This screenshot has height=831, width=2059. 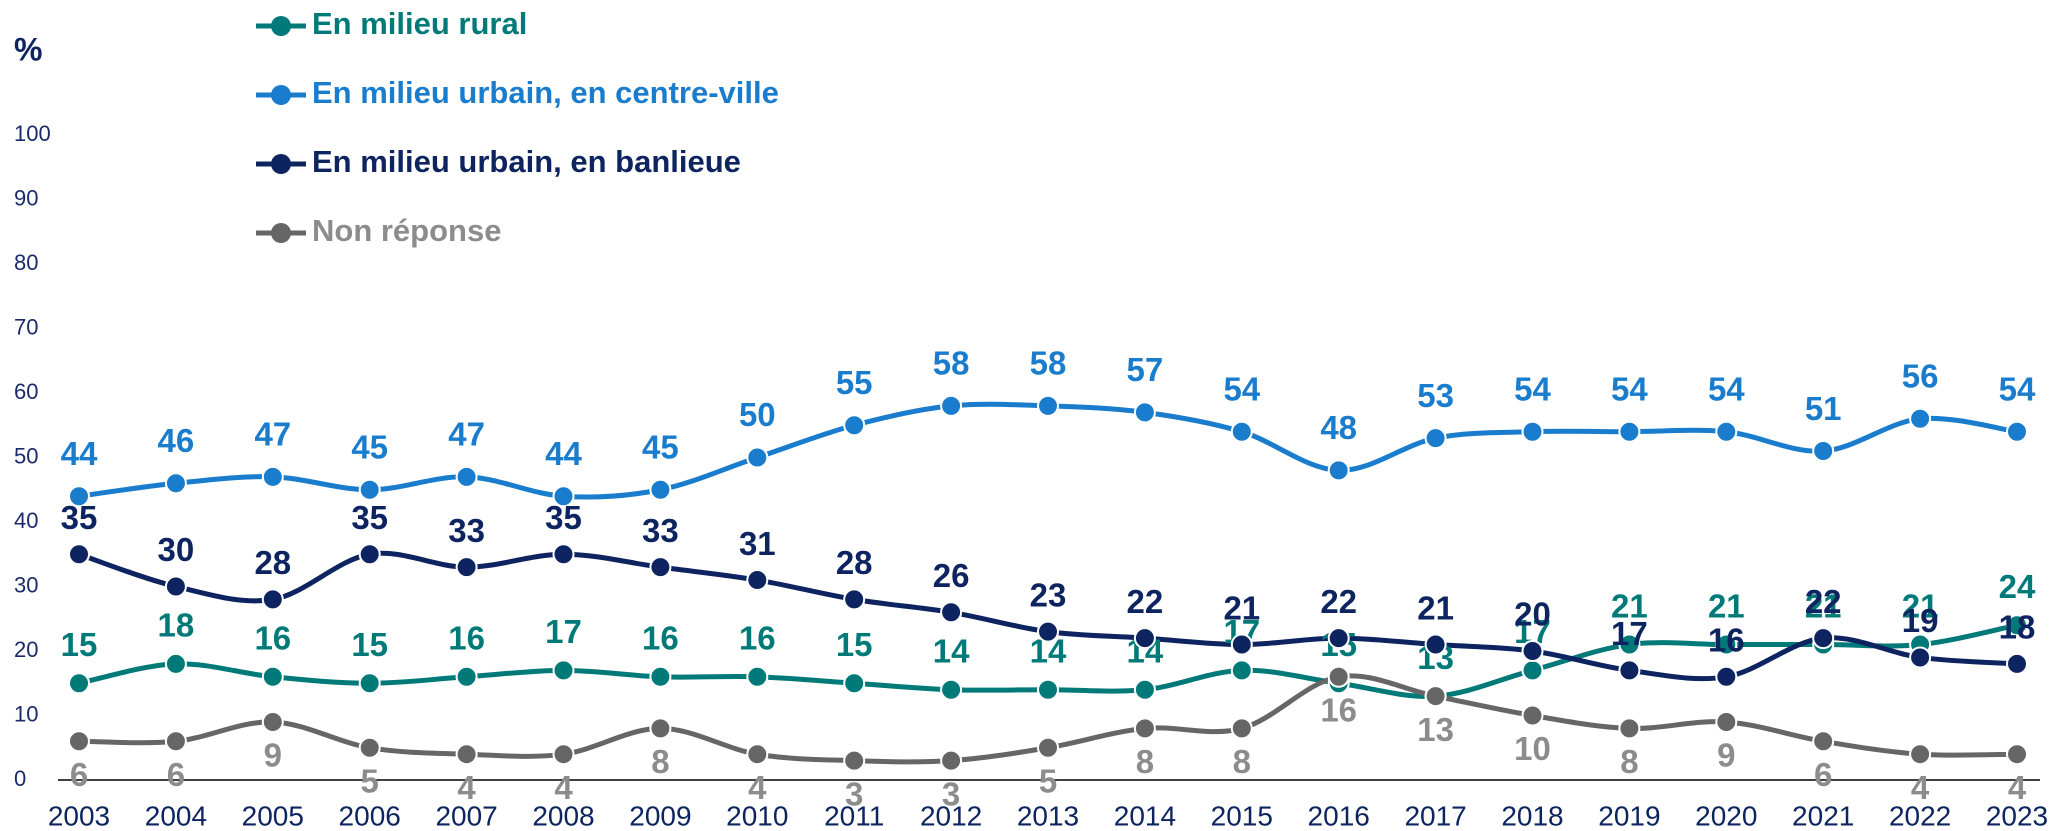 I want to click on y-tick-label: 100, so click(x=32, y=133).